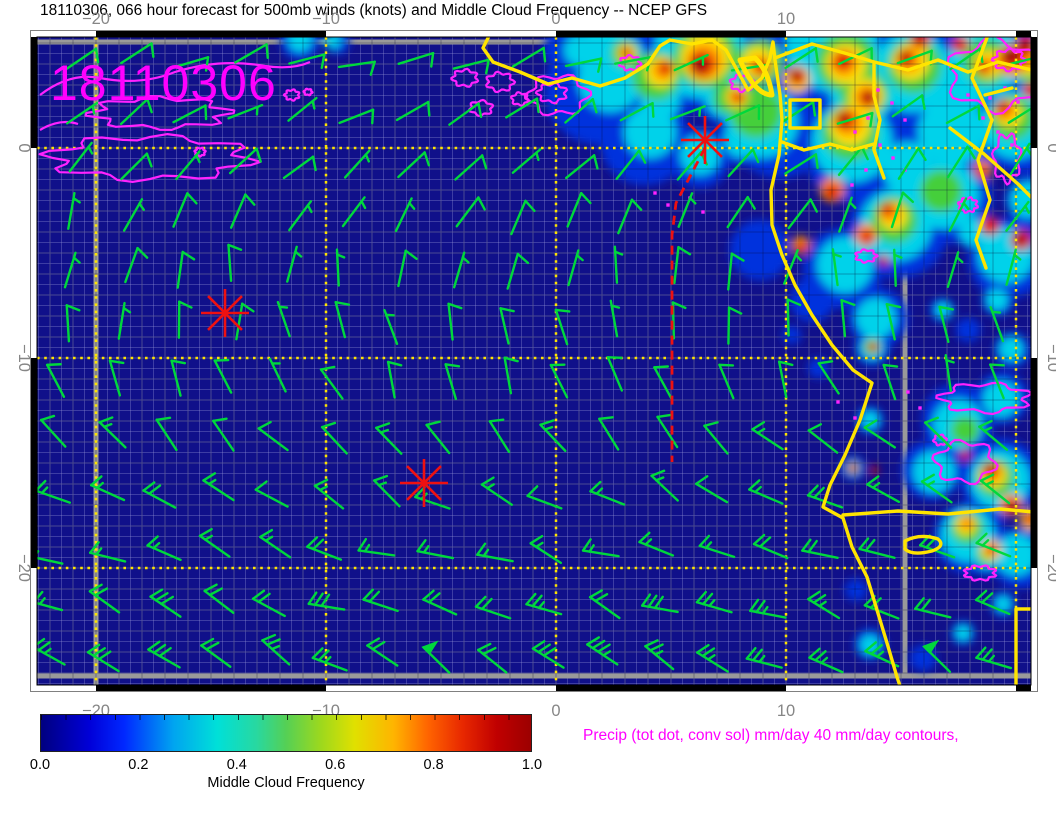  Describe the element at coordinates (1023, 33) in the screenshot. I see `border-band-segment` at that location.